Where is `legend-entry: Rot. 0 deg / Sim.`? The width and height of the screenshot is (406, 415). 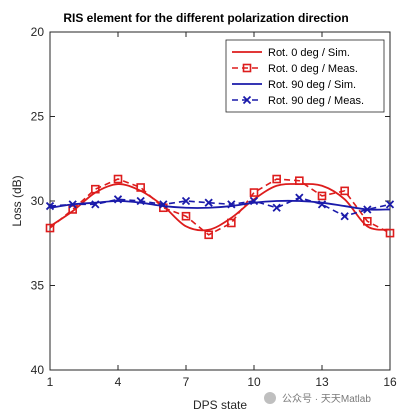 legend-entry: Rot. 0 deg / Sim. is located at coordinates (291, 53).